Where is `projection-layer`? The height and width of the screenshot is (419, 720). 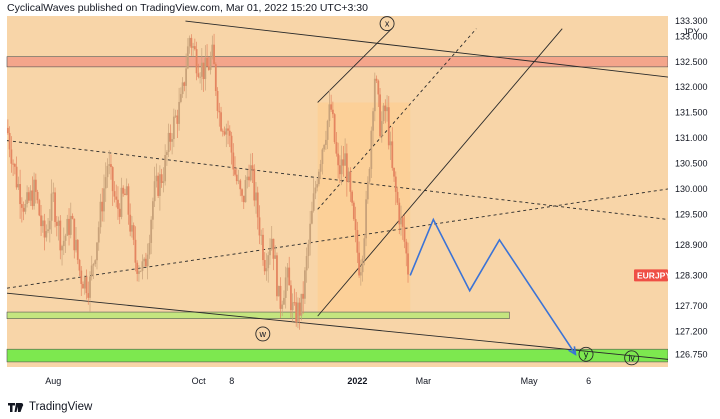 projection-layer is located at coordinates (493, 286).